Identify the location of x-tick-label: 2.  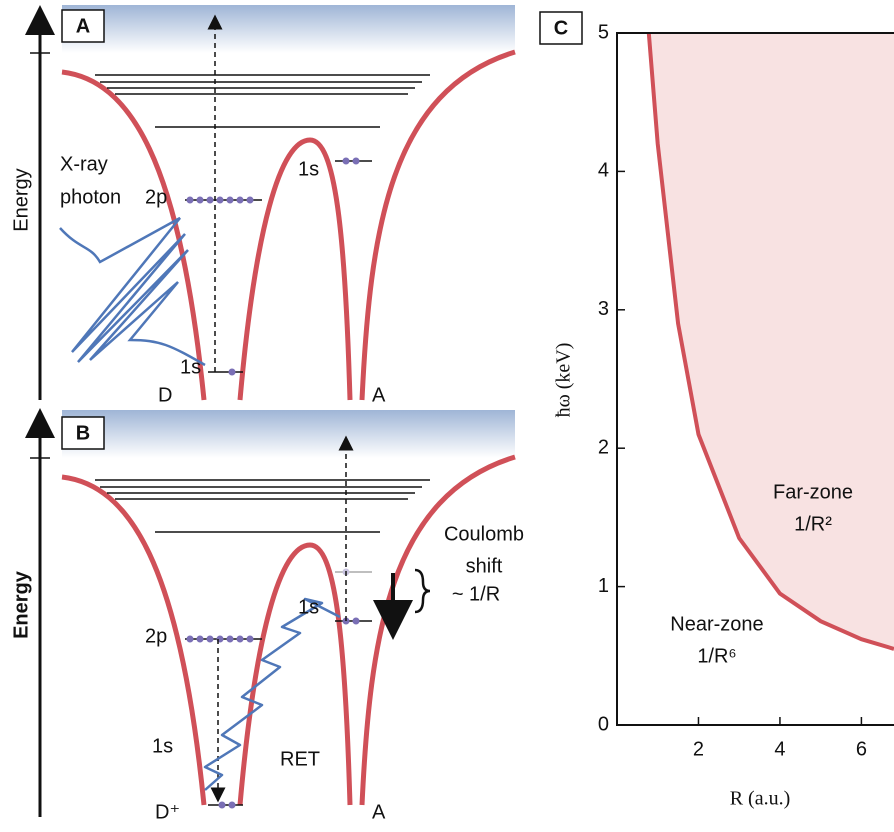
(698, 749).